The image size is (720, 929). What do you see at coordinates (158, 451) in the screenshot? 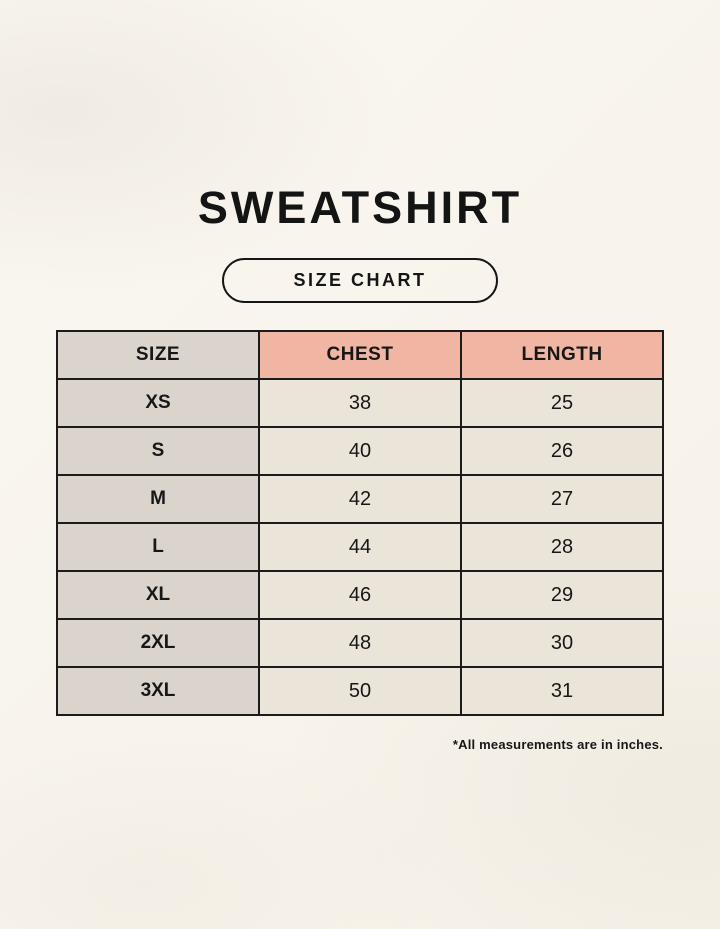
I see `size-cell: S` at bounding box center [158, 451].